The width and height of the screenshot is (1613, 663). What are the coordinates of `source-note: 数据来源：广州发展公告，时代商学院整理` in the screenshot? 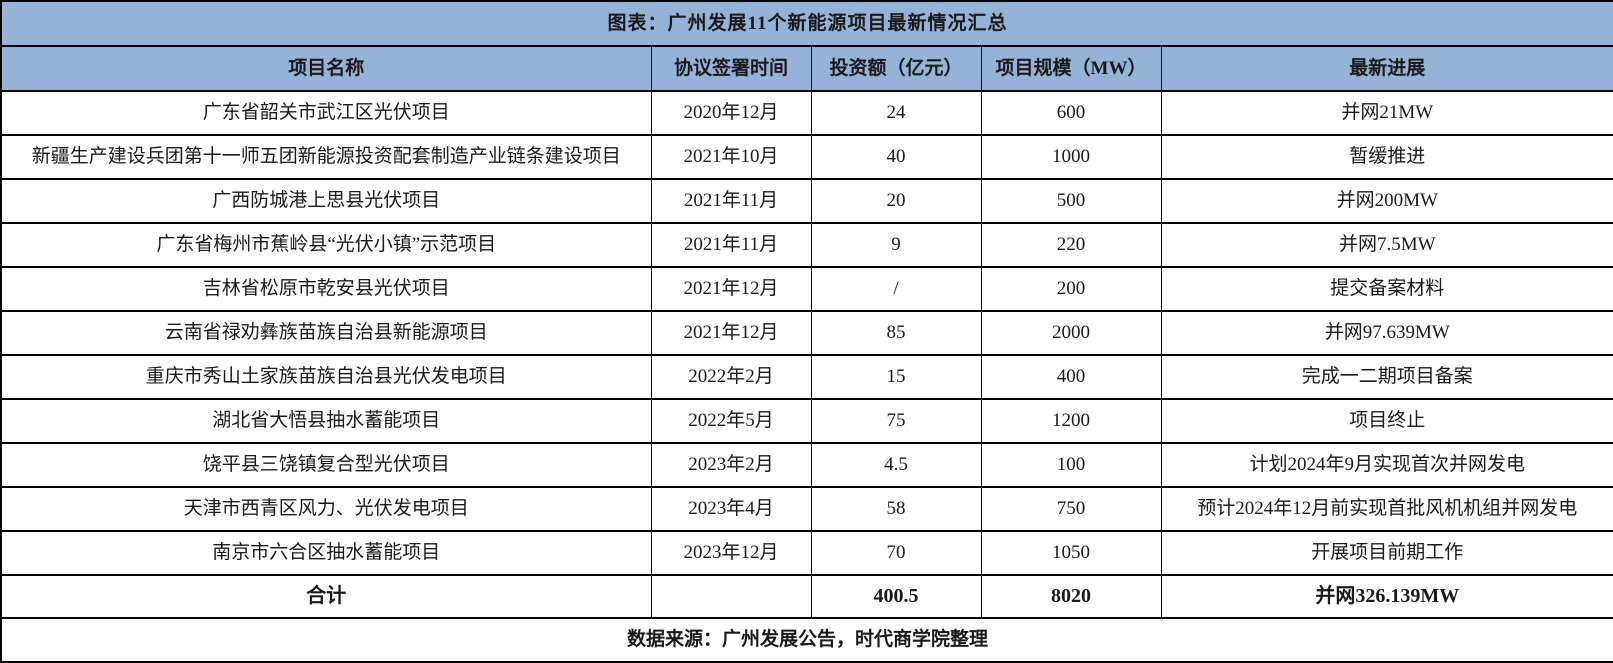 It's located at (806, 640).